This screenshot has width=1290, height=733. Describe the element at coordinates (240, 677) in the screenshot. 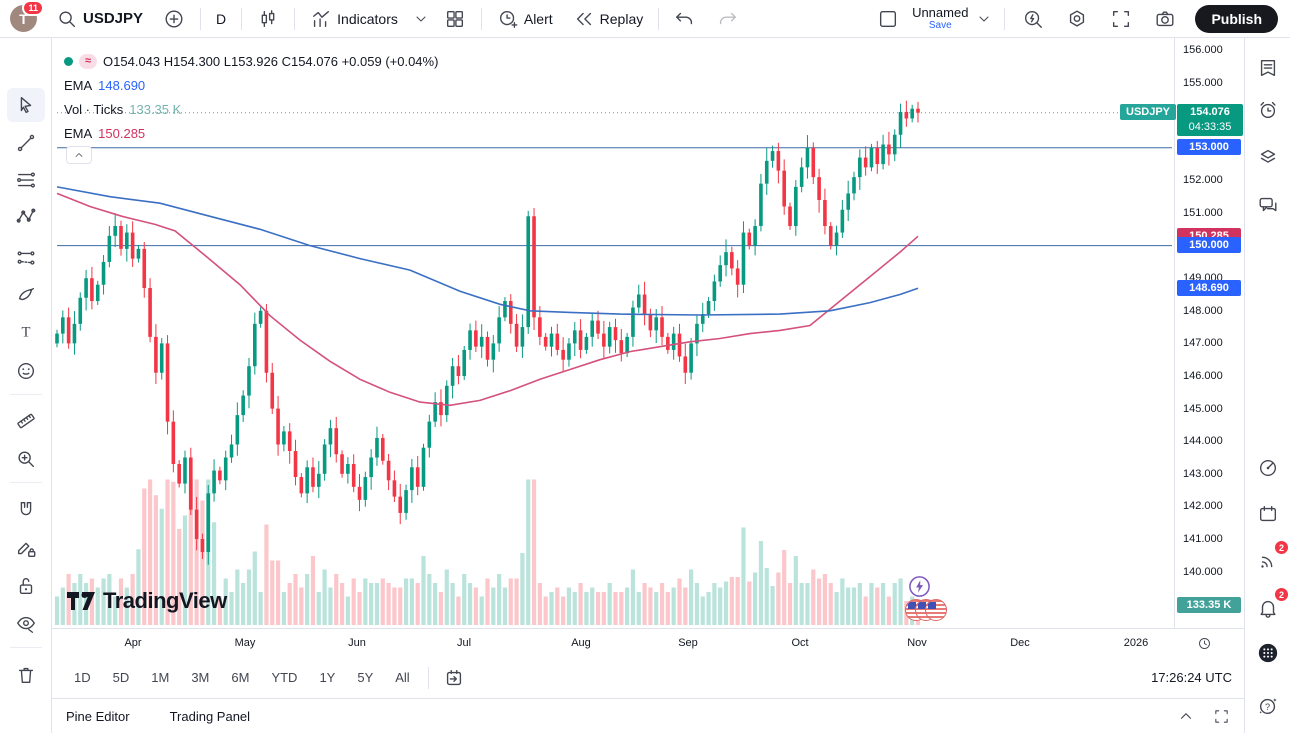

I see `range-button-6m: 6M` at that location.